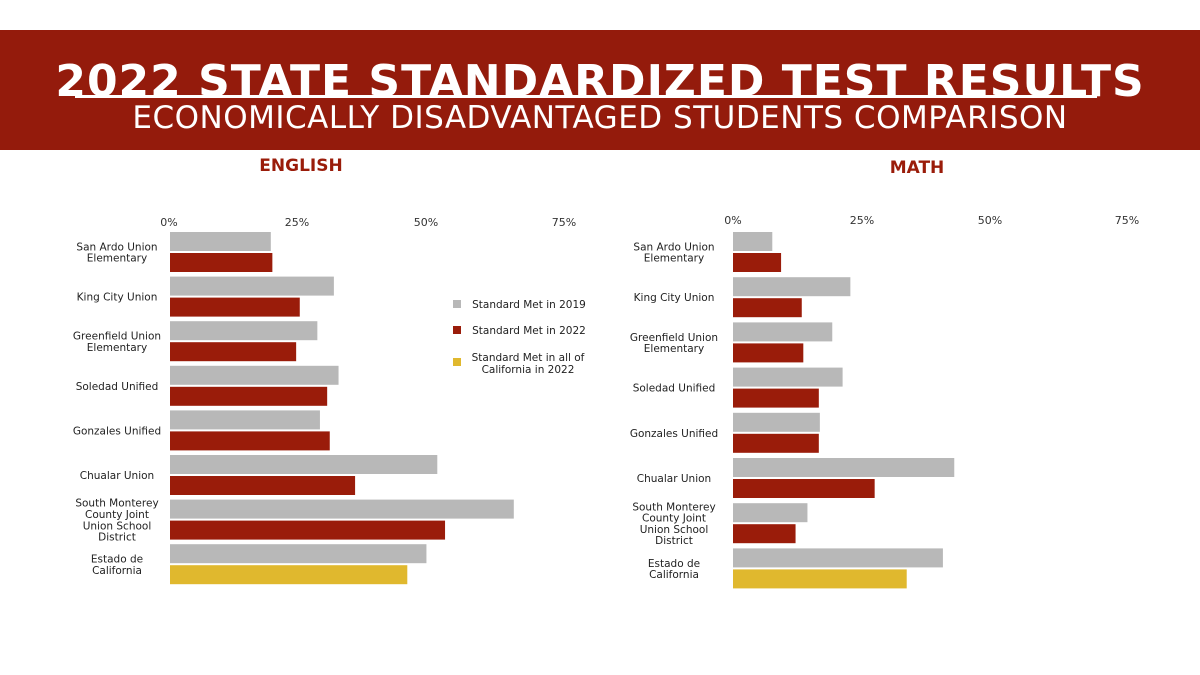  What do you see at coordinates (529, 305) in the screenshot?
I see `legend-label: Standard Met in 2019` at bounding box center [529, 305].